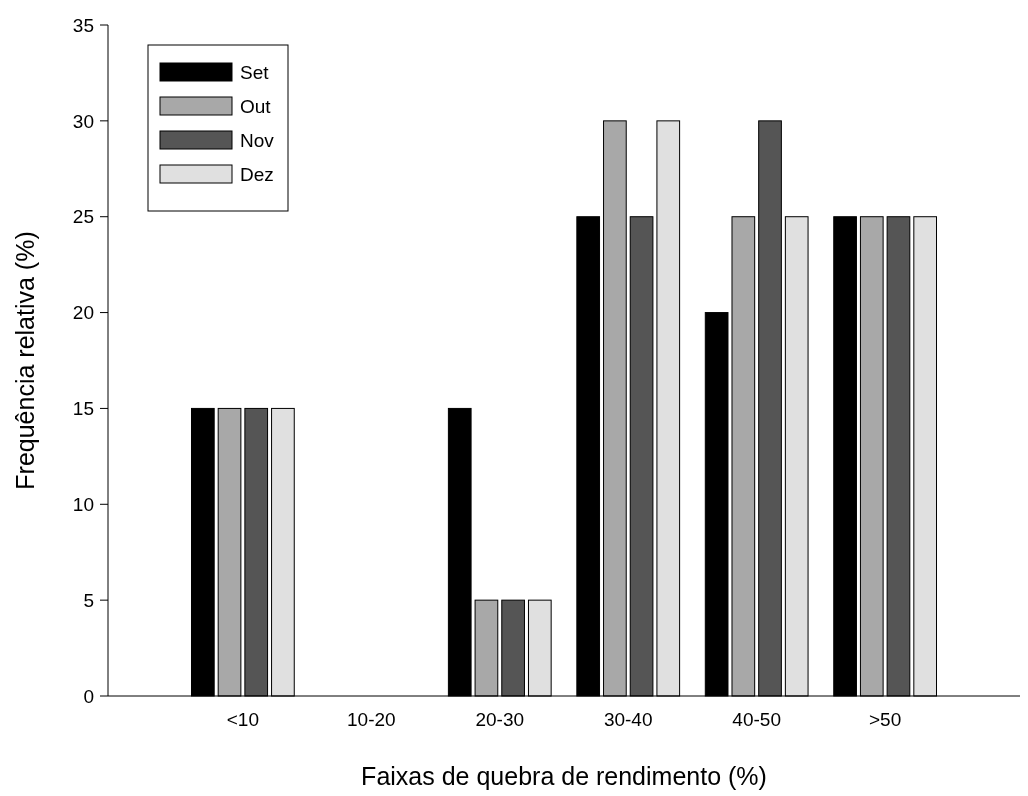 This screenshot has height=796, width=1028. Describe the element at coordinates (256, 106) in the screenshot. I see `legend-label: Out` at that location.